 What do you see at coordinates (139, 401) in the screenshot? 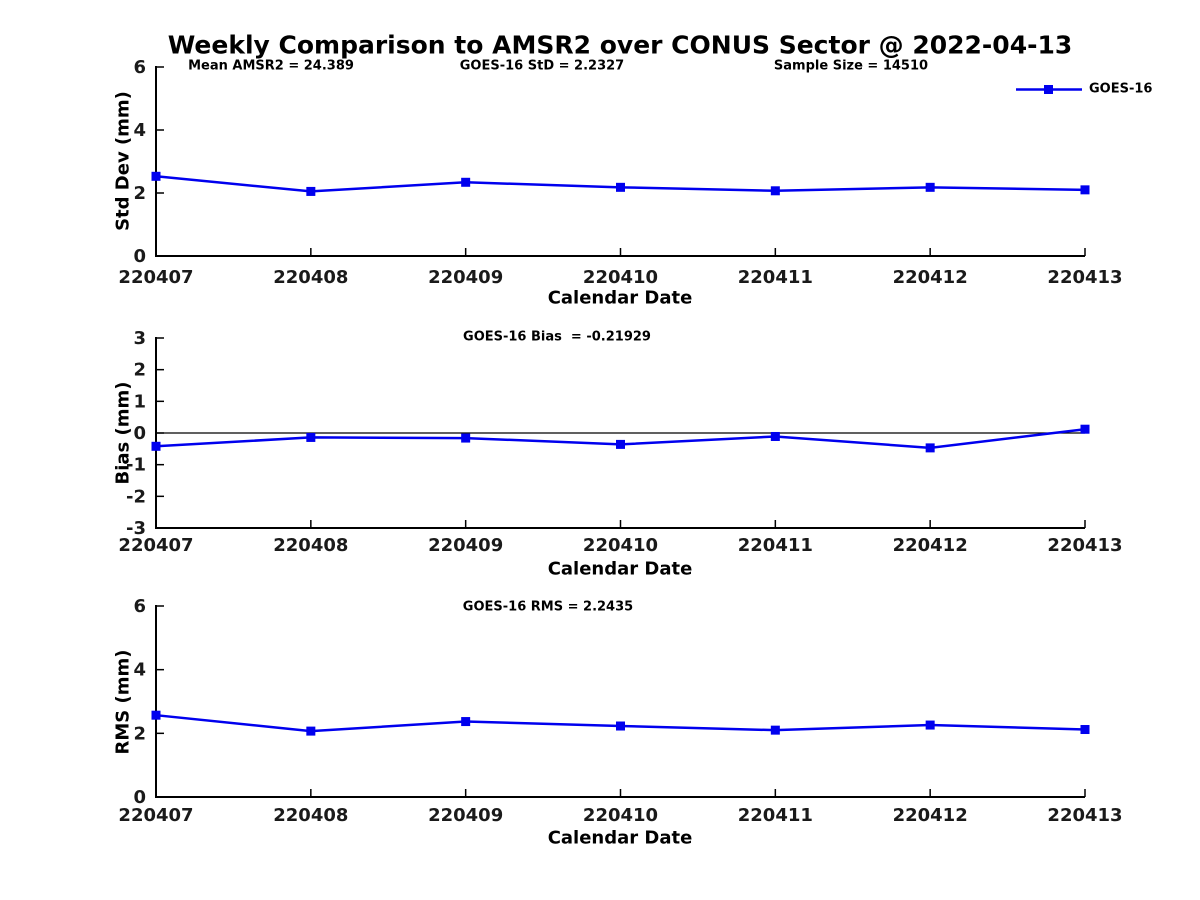
I see `y-tick-label: 1` at bounding box center [139, 401].